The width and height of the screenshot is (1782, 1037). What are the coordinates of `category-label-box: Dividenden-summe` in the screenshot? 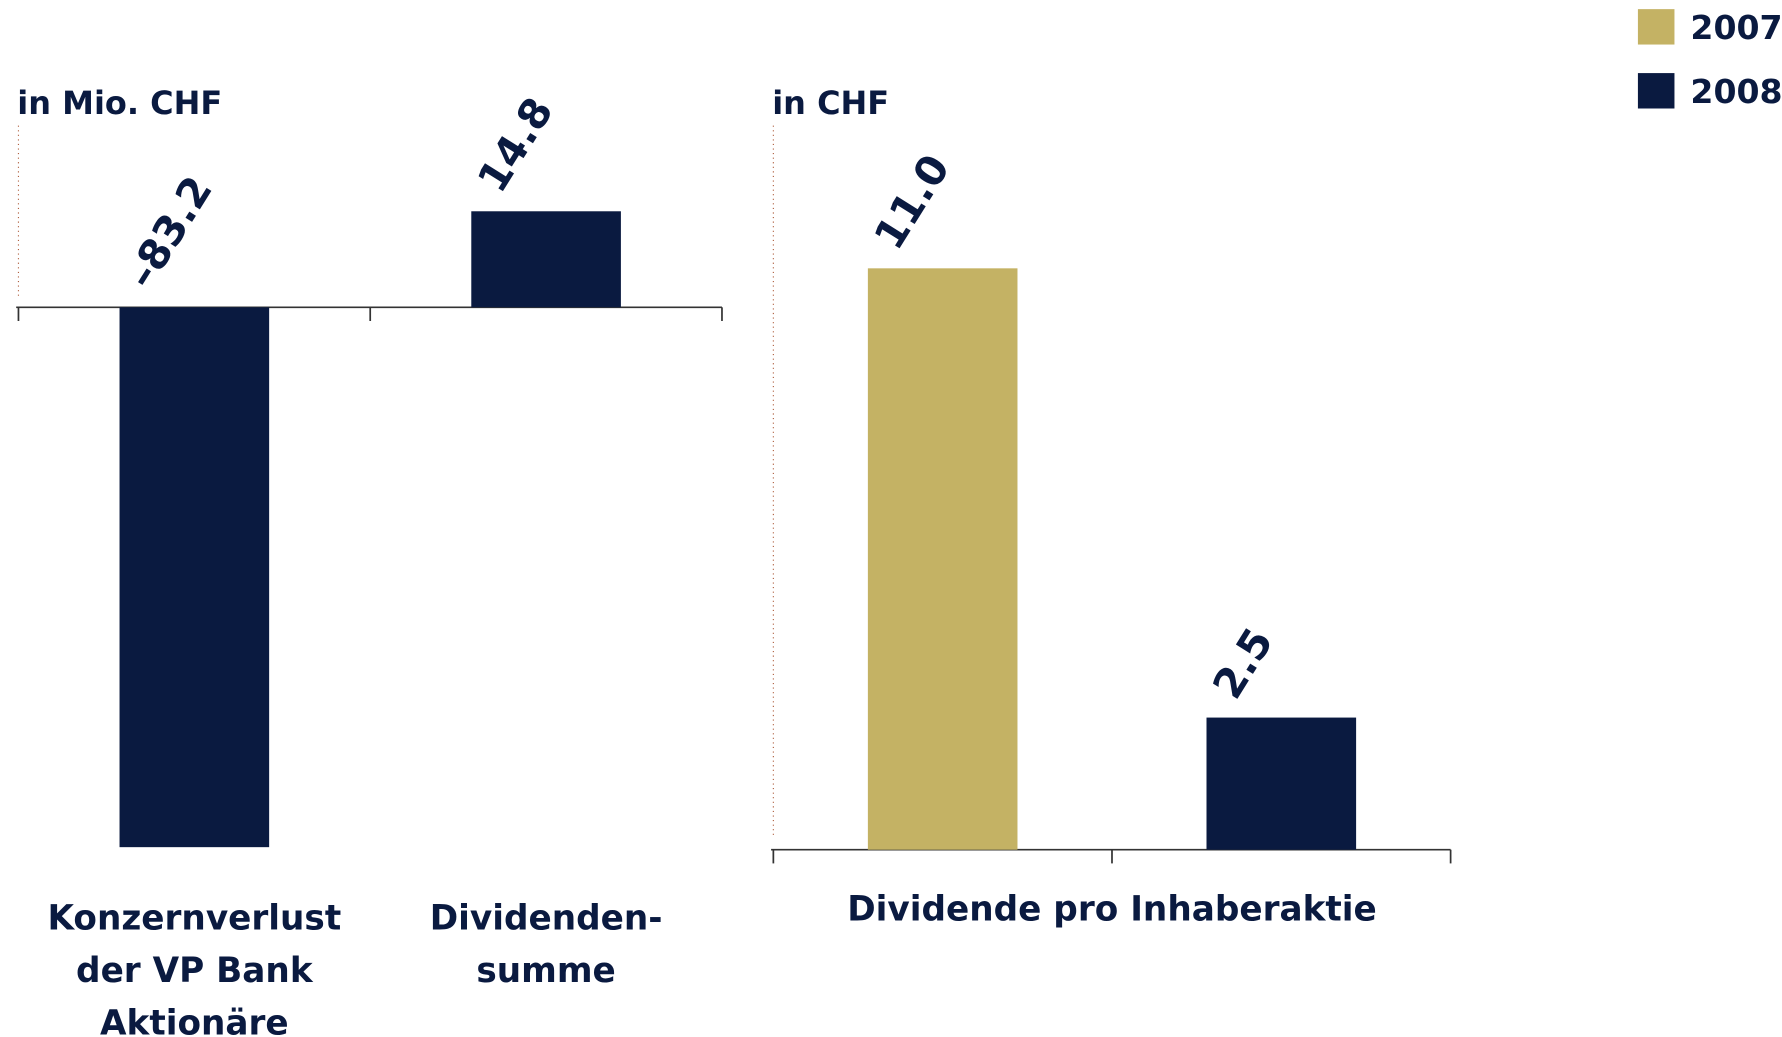 It's located at (546, 945).